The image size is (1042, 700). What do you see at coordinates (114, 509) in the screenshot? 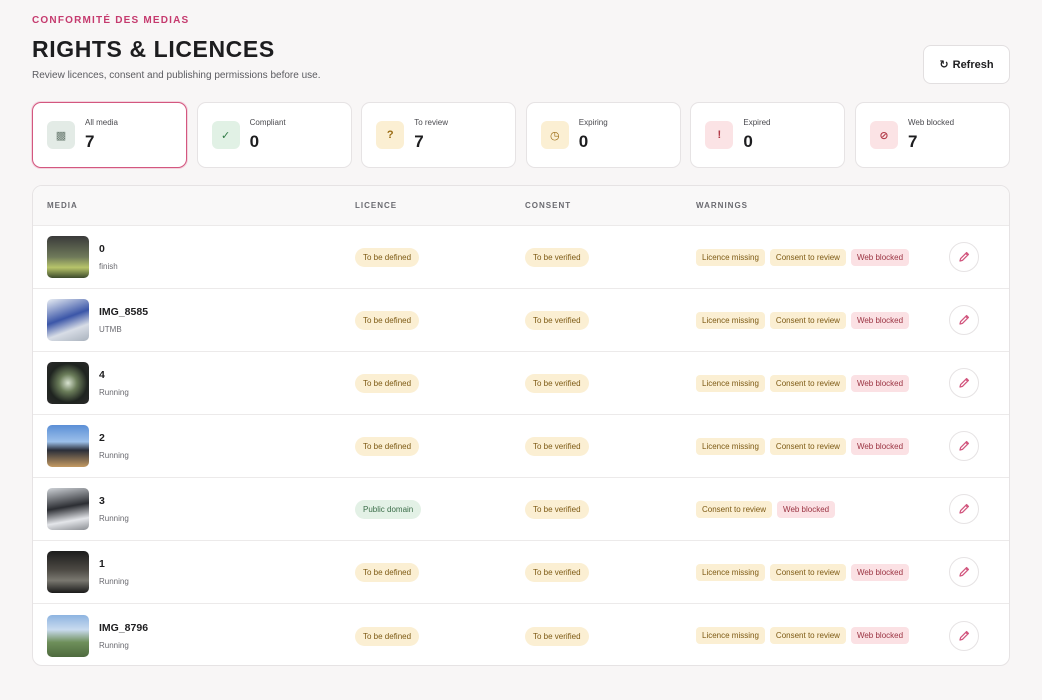
I see `media-text: 3 Running` at bounding box center [114, 509].